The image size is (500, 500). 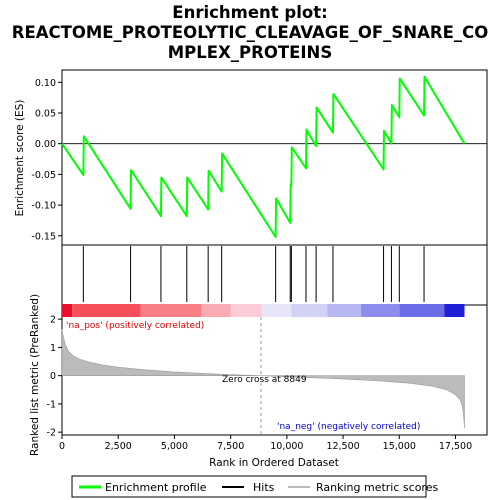 What do you see at coordinates (250, 52) in the screenshot?
I see `chart-title-line-3: MPLEX_PROTEINS` at bounding box center [250, 52].